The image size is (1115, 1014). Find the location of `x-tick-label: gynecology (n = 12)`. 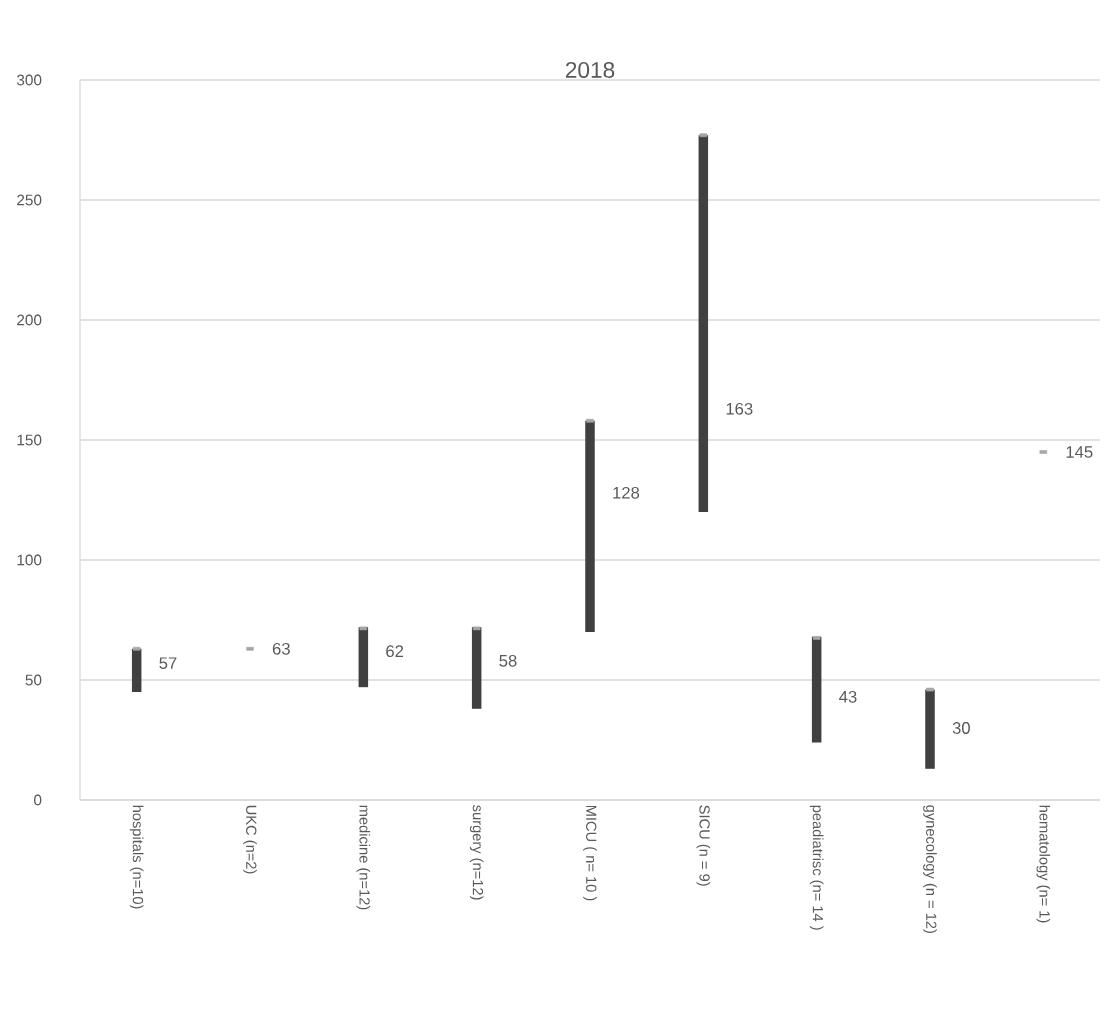

x-tick-label: gynecology (n = 12) is located at coordinates (930, 869).